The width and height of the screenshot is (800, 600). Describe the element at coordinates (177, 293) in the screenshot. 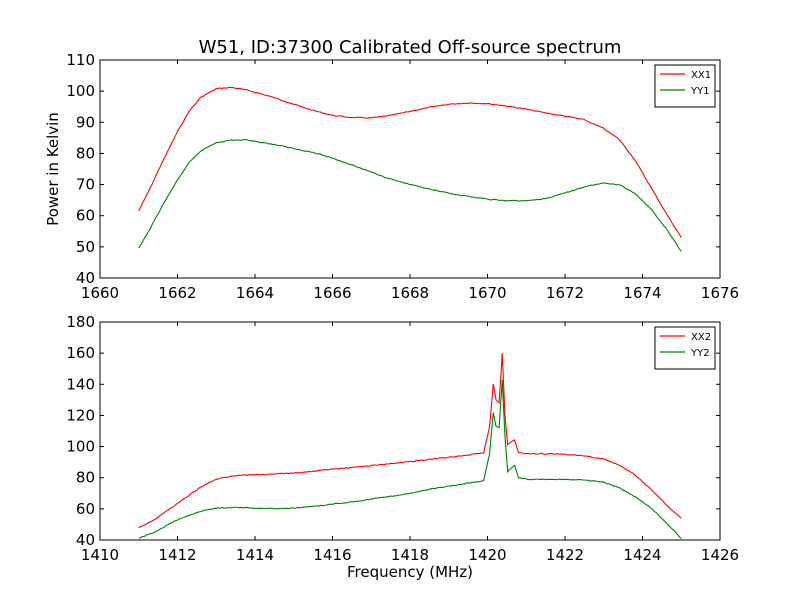

I see `x-tick-label: 1662` at that location.